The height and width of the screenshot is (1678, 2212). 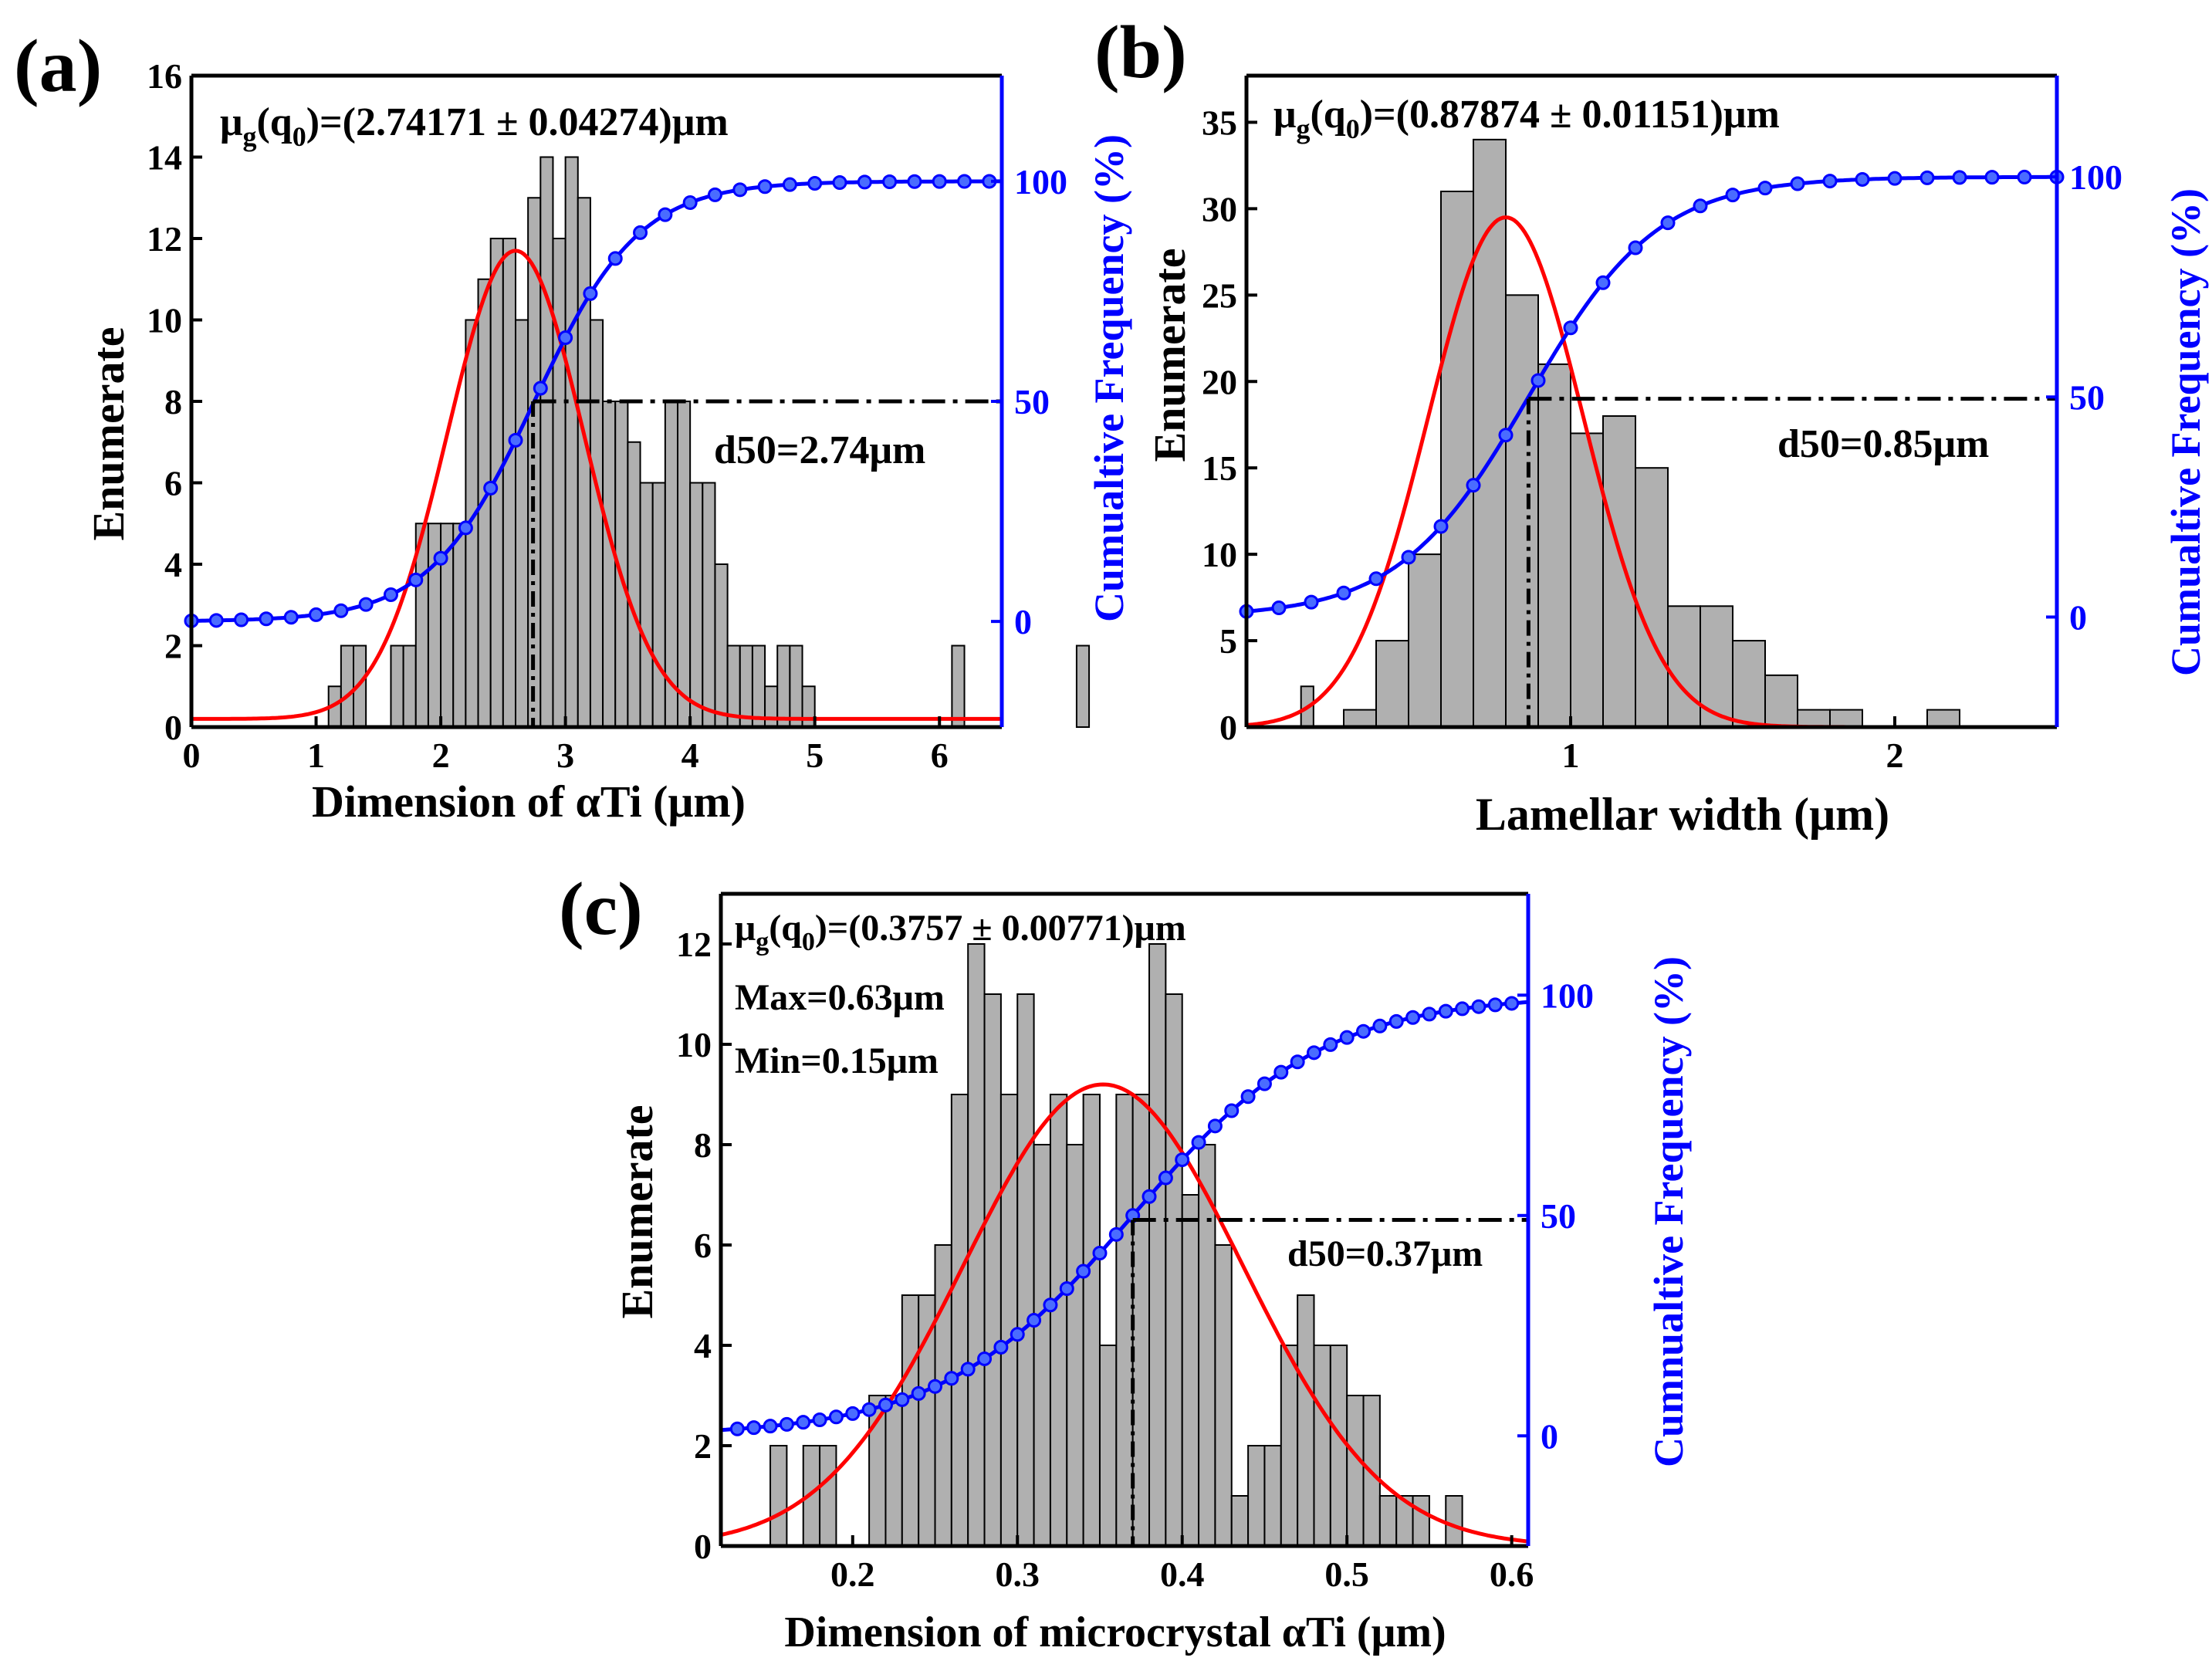 What do you see at coordinates (1526, 118) in the screenshot?
I see `panel-b-stat: μg(q0)=(0.87874 ± 0.01151)μm` at bounding box center [1526, 118].